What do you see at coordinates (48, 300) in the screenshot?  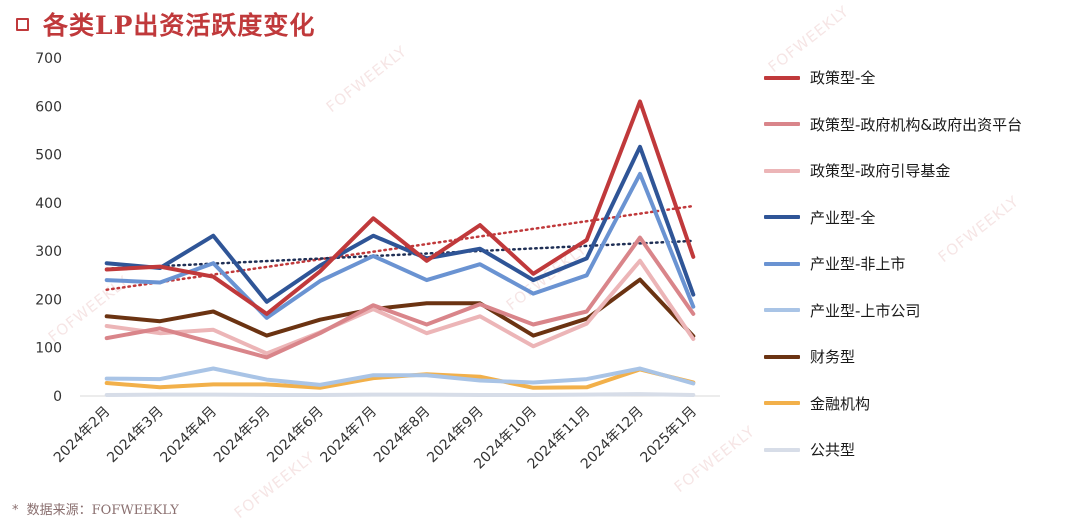 I see `y-tick-label: 200` at bounding box center [48, 300].